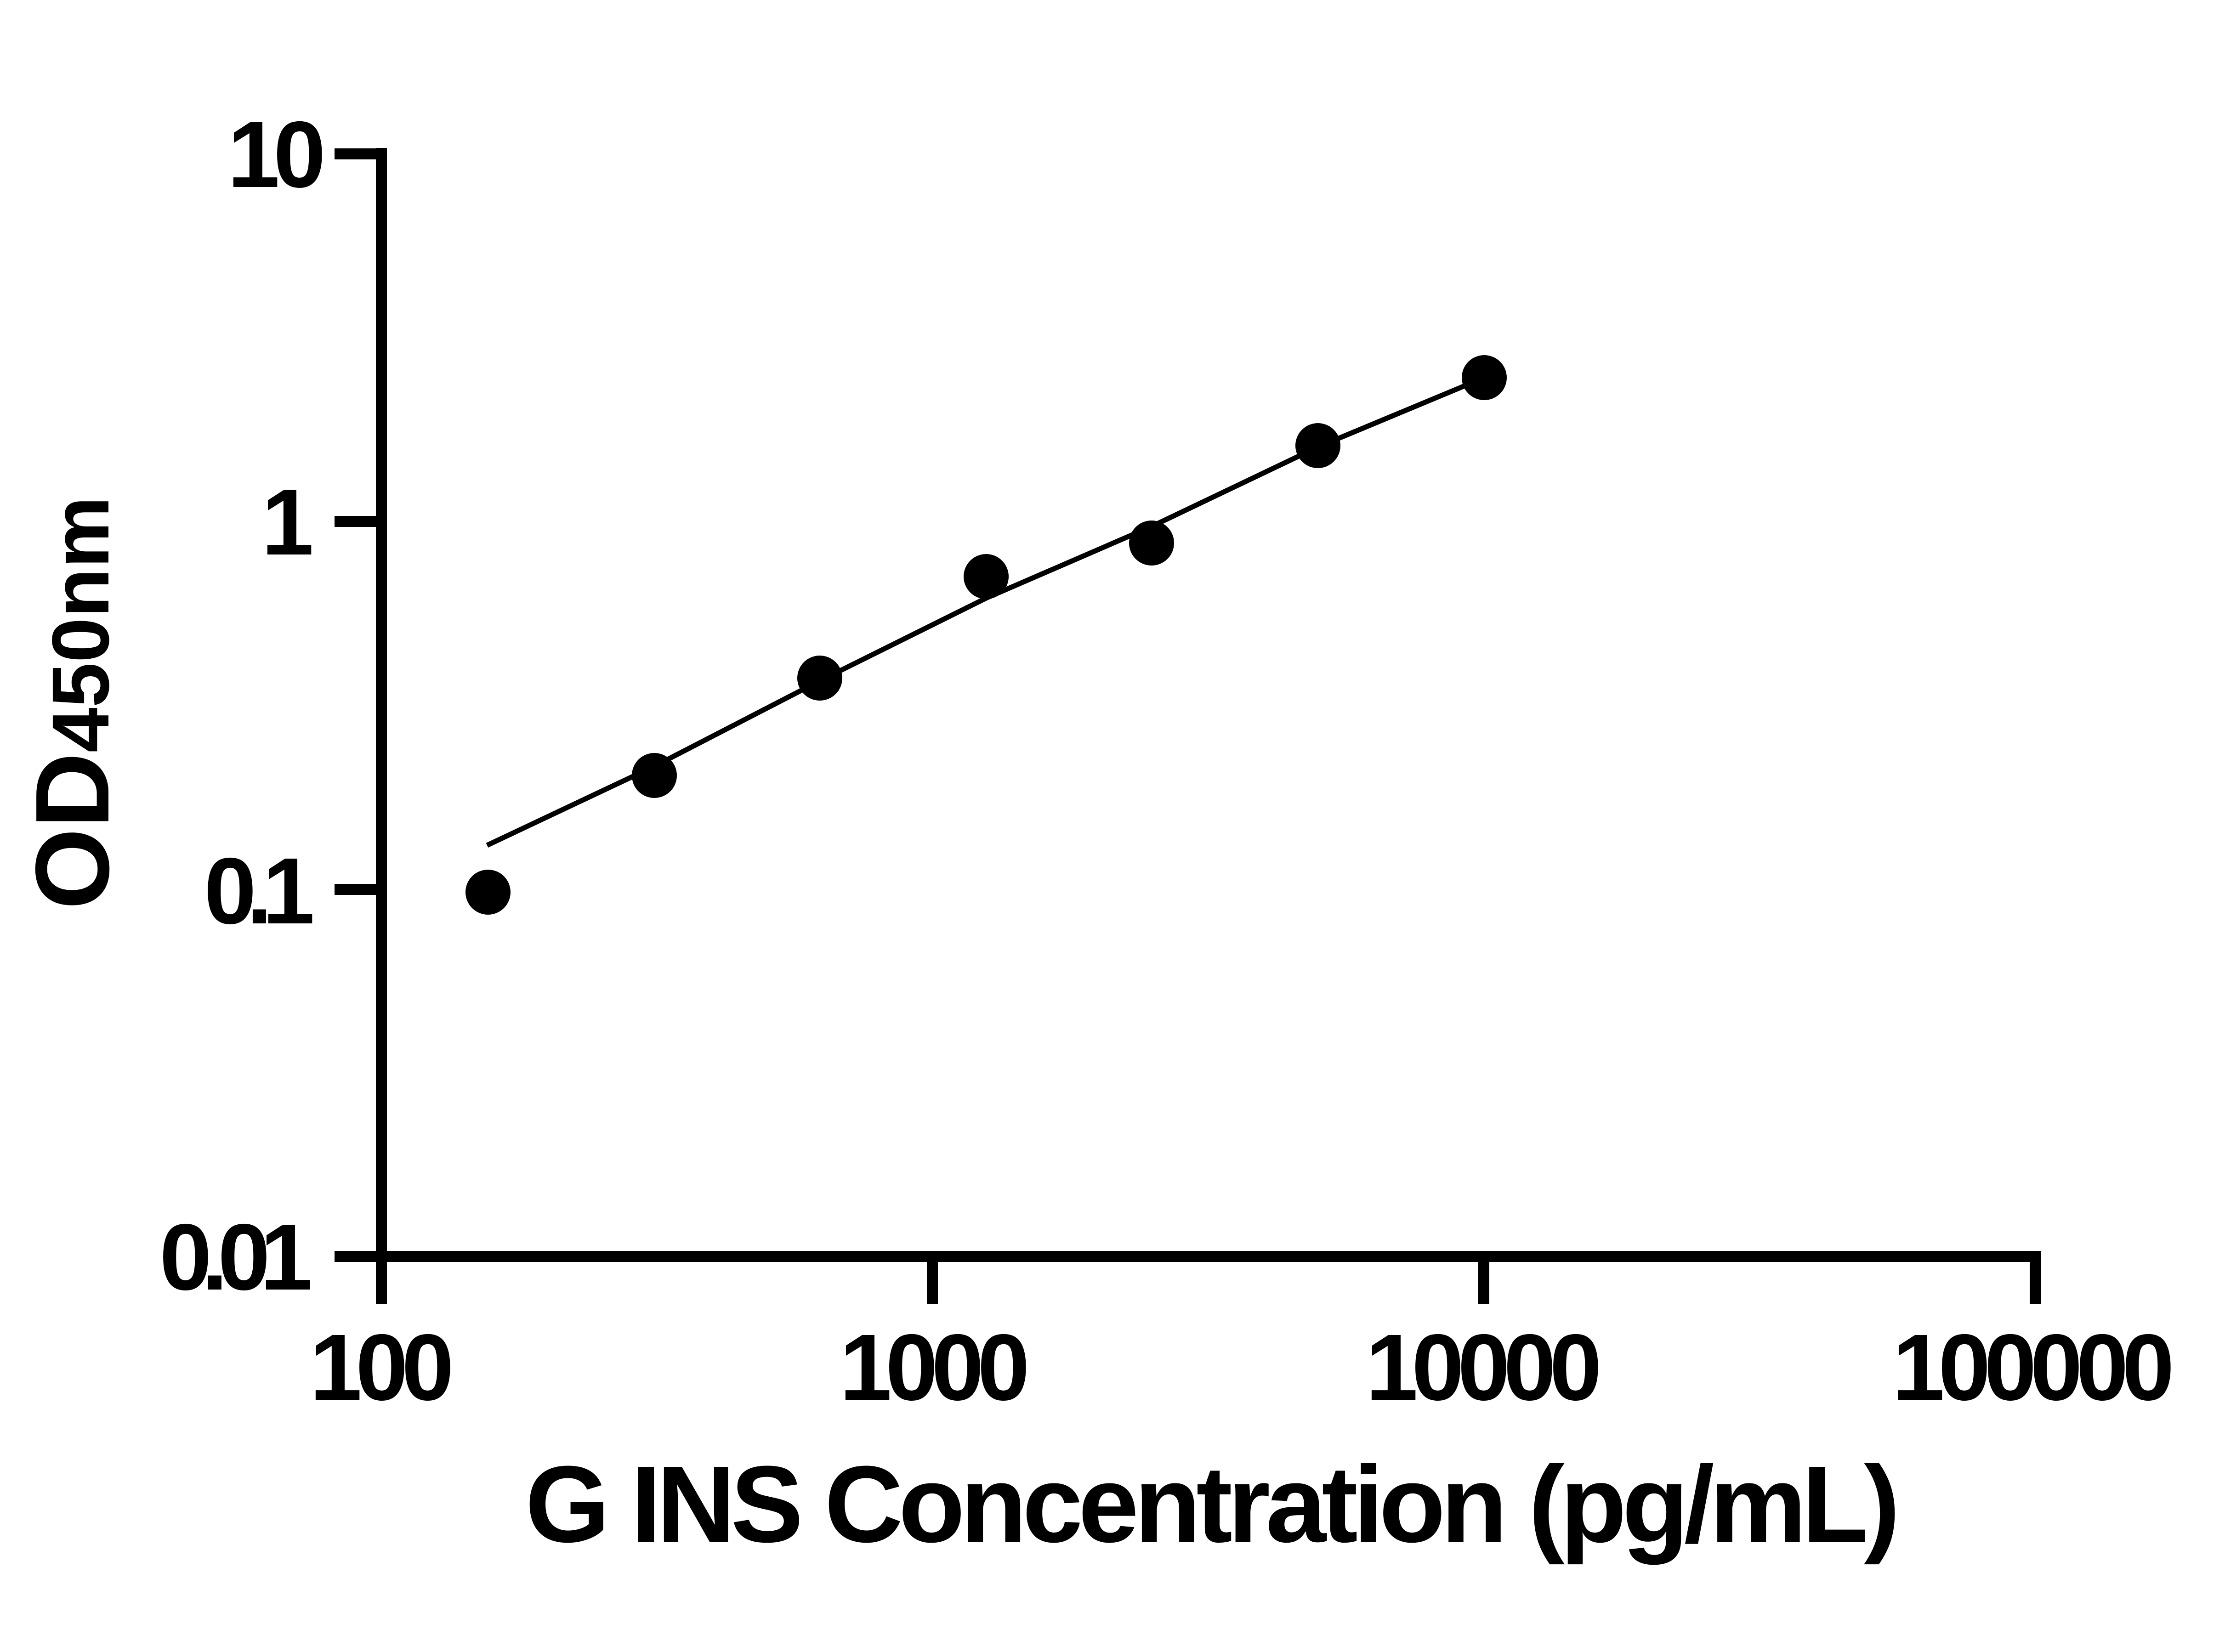 Image resolution: width=2225 pixels, height=1652 pixels. What do you see at coordinates (274, 154) in the screenshot?
I see `svg-text: 10` at bounding box center [274, 154].